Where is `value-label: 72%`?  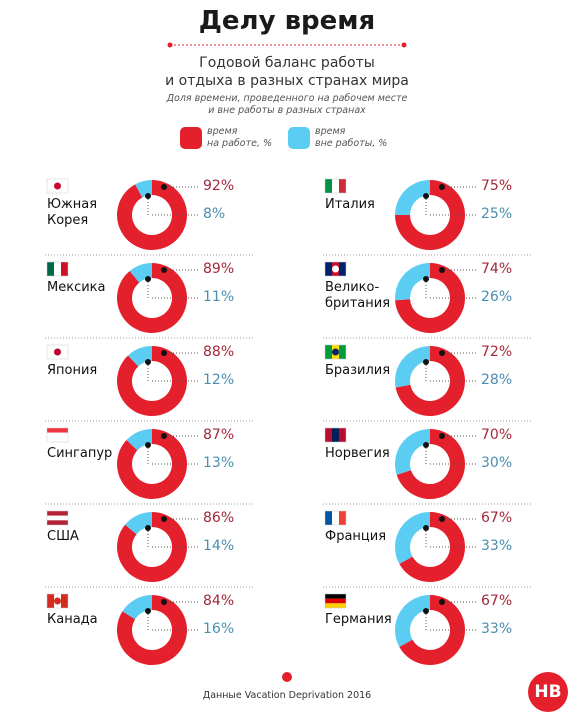
value-label: 72% is located at coordinates (497, 352).